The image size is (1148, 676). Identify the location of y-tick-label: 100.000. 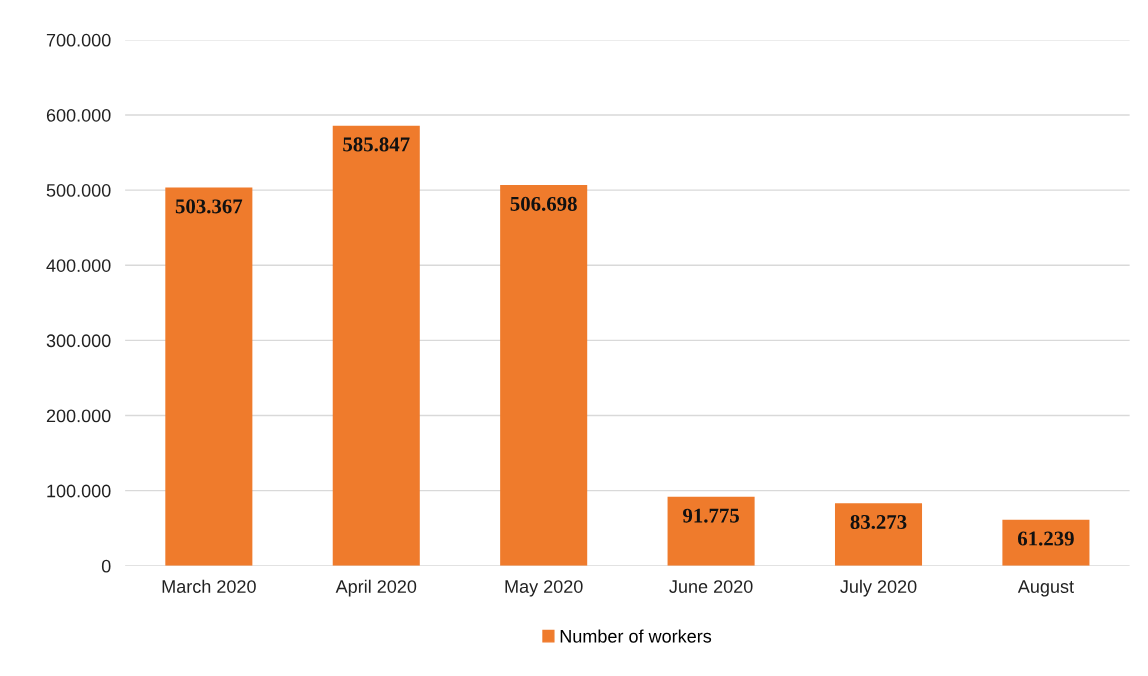
(79, 491).